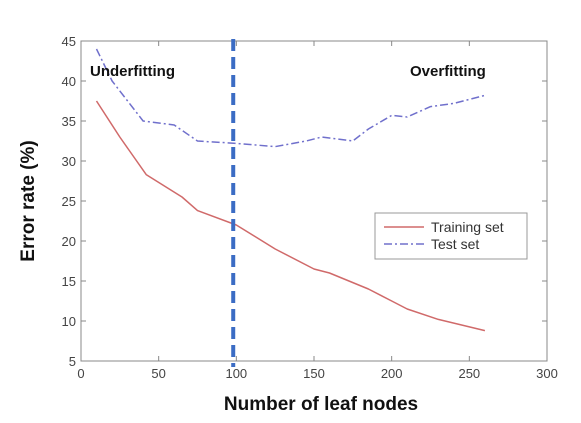 This screenshot has width=581, height=423. Describe the element at coordinates (69, 201) in the screenshot. I see `y-tick-label: 25` at that location.